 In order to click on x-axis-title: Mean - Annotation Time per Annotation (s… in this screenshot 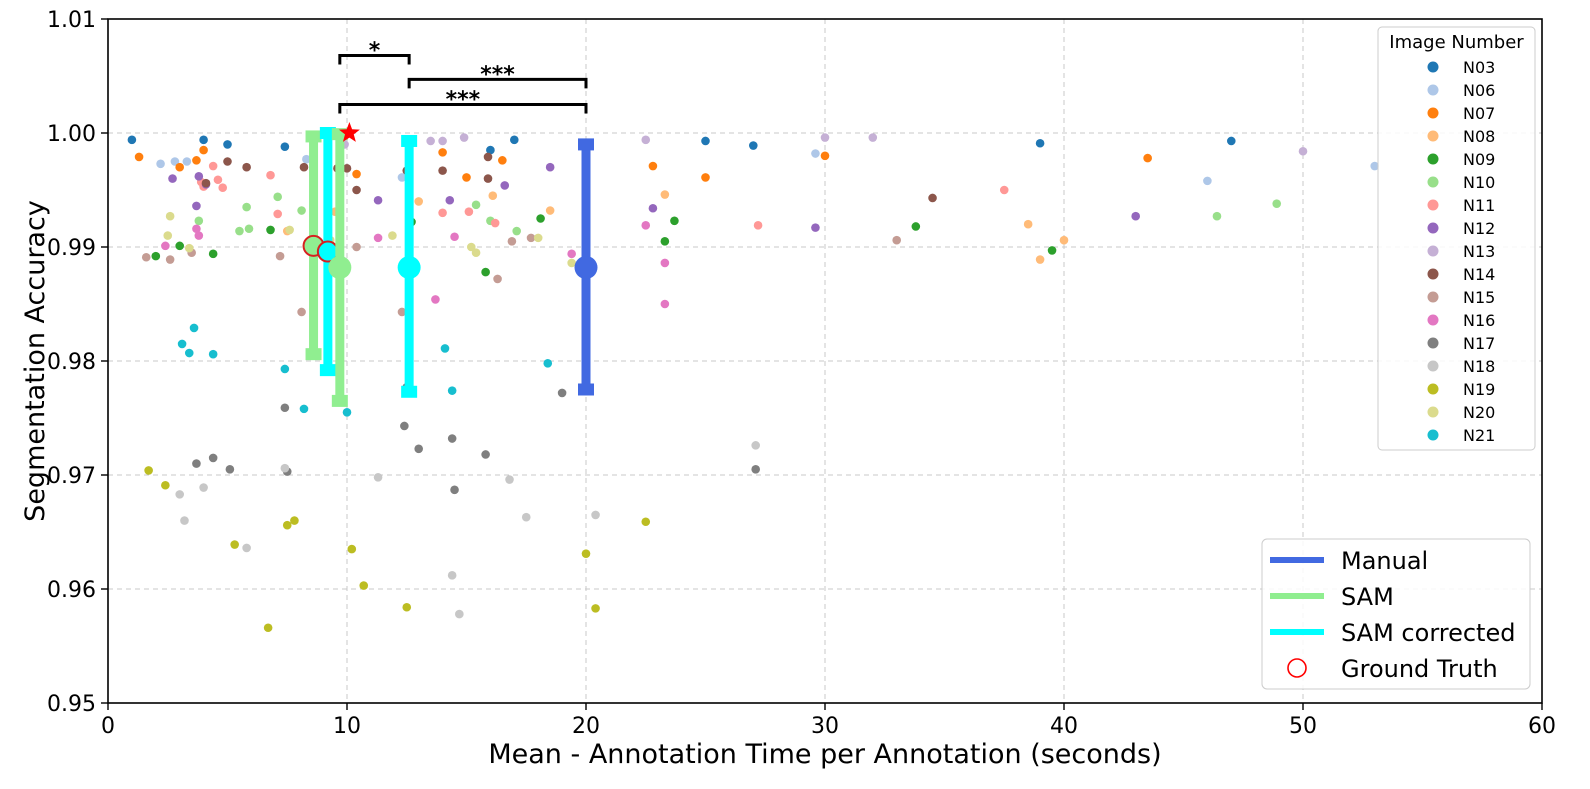, I will do `click(824, 754)`.